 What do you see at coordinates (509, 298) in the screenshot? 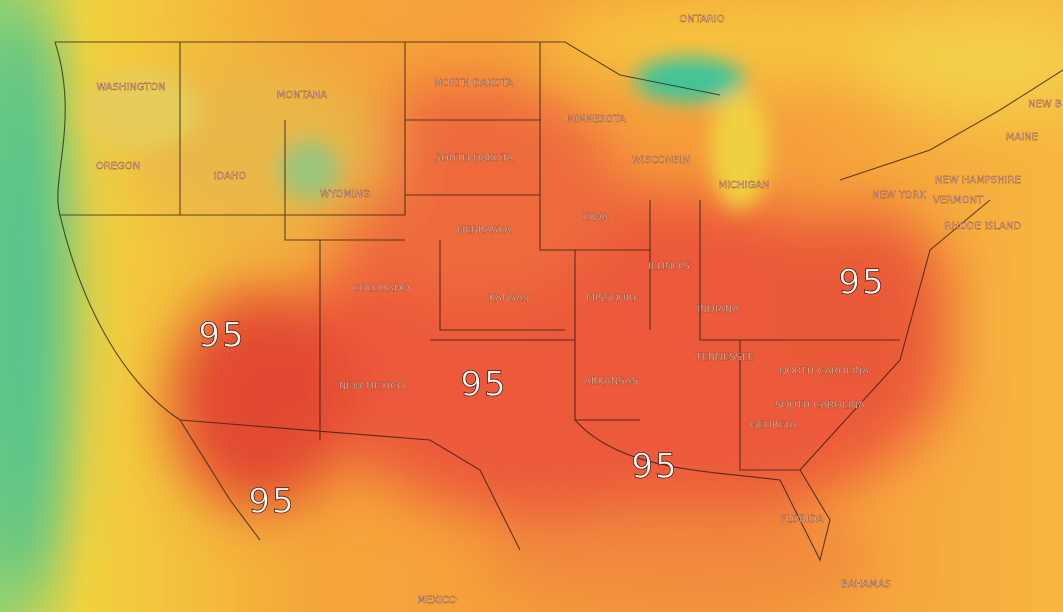
I see `region-label: KANSAS` at bounding box center [509, 298].